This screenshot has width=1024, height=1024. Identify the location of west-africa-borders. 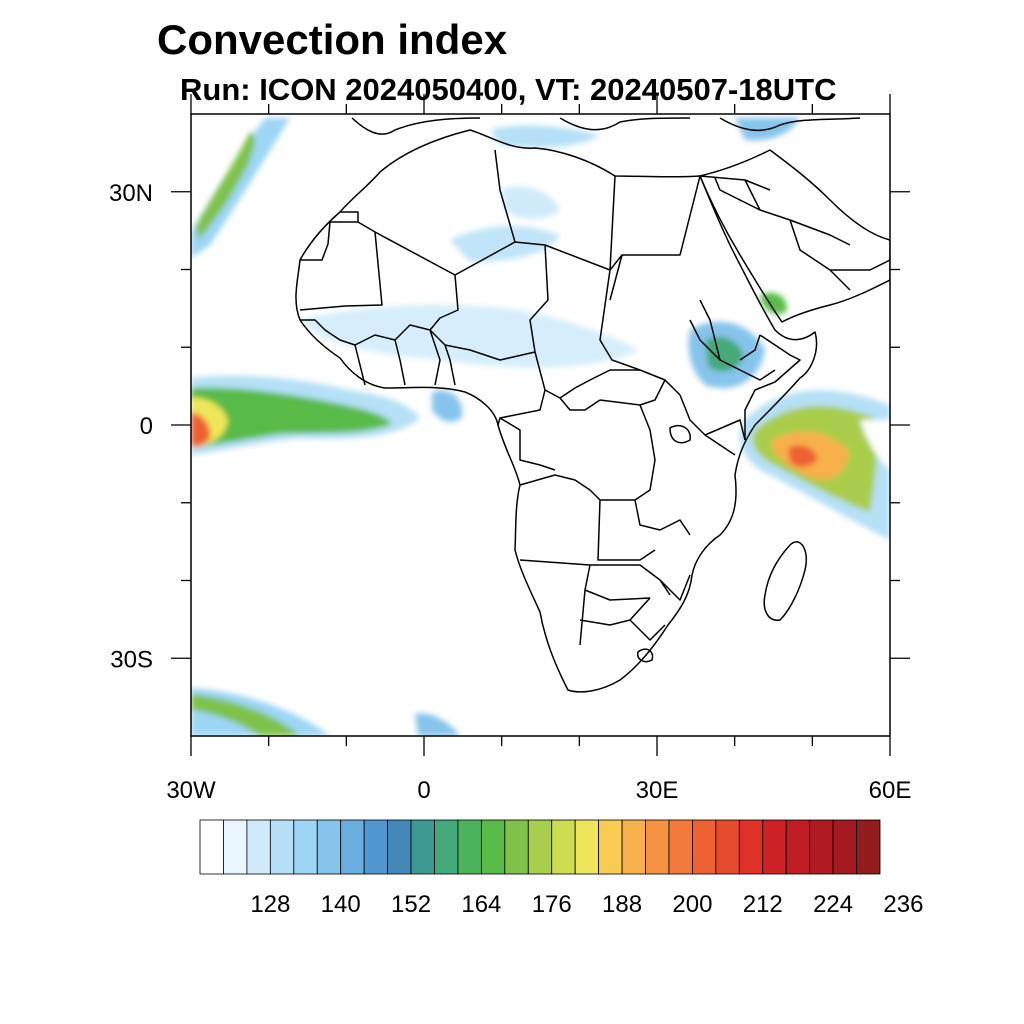
(418, 352).